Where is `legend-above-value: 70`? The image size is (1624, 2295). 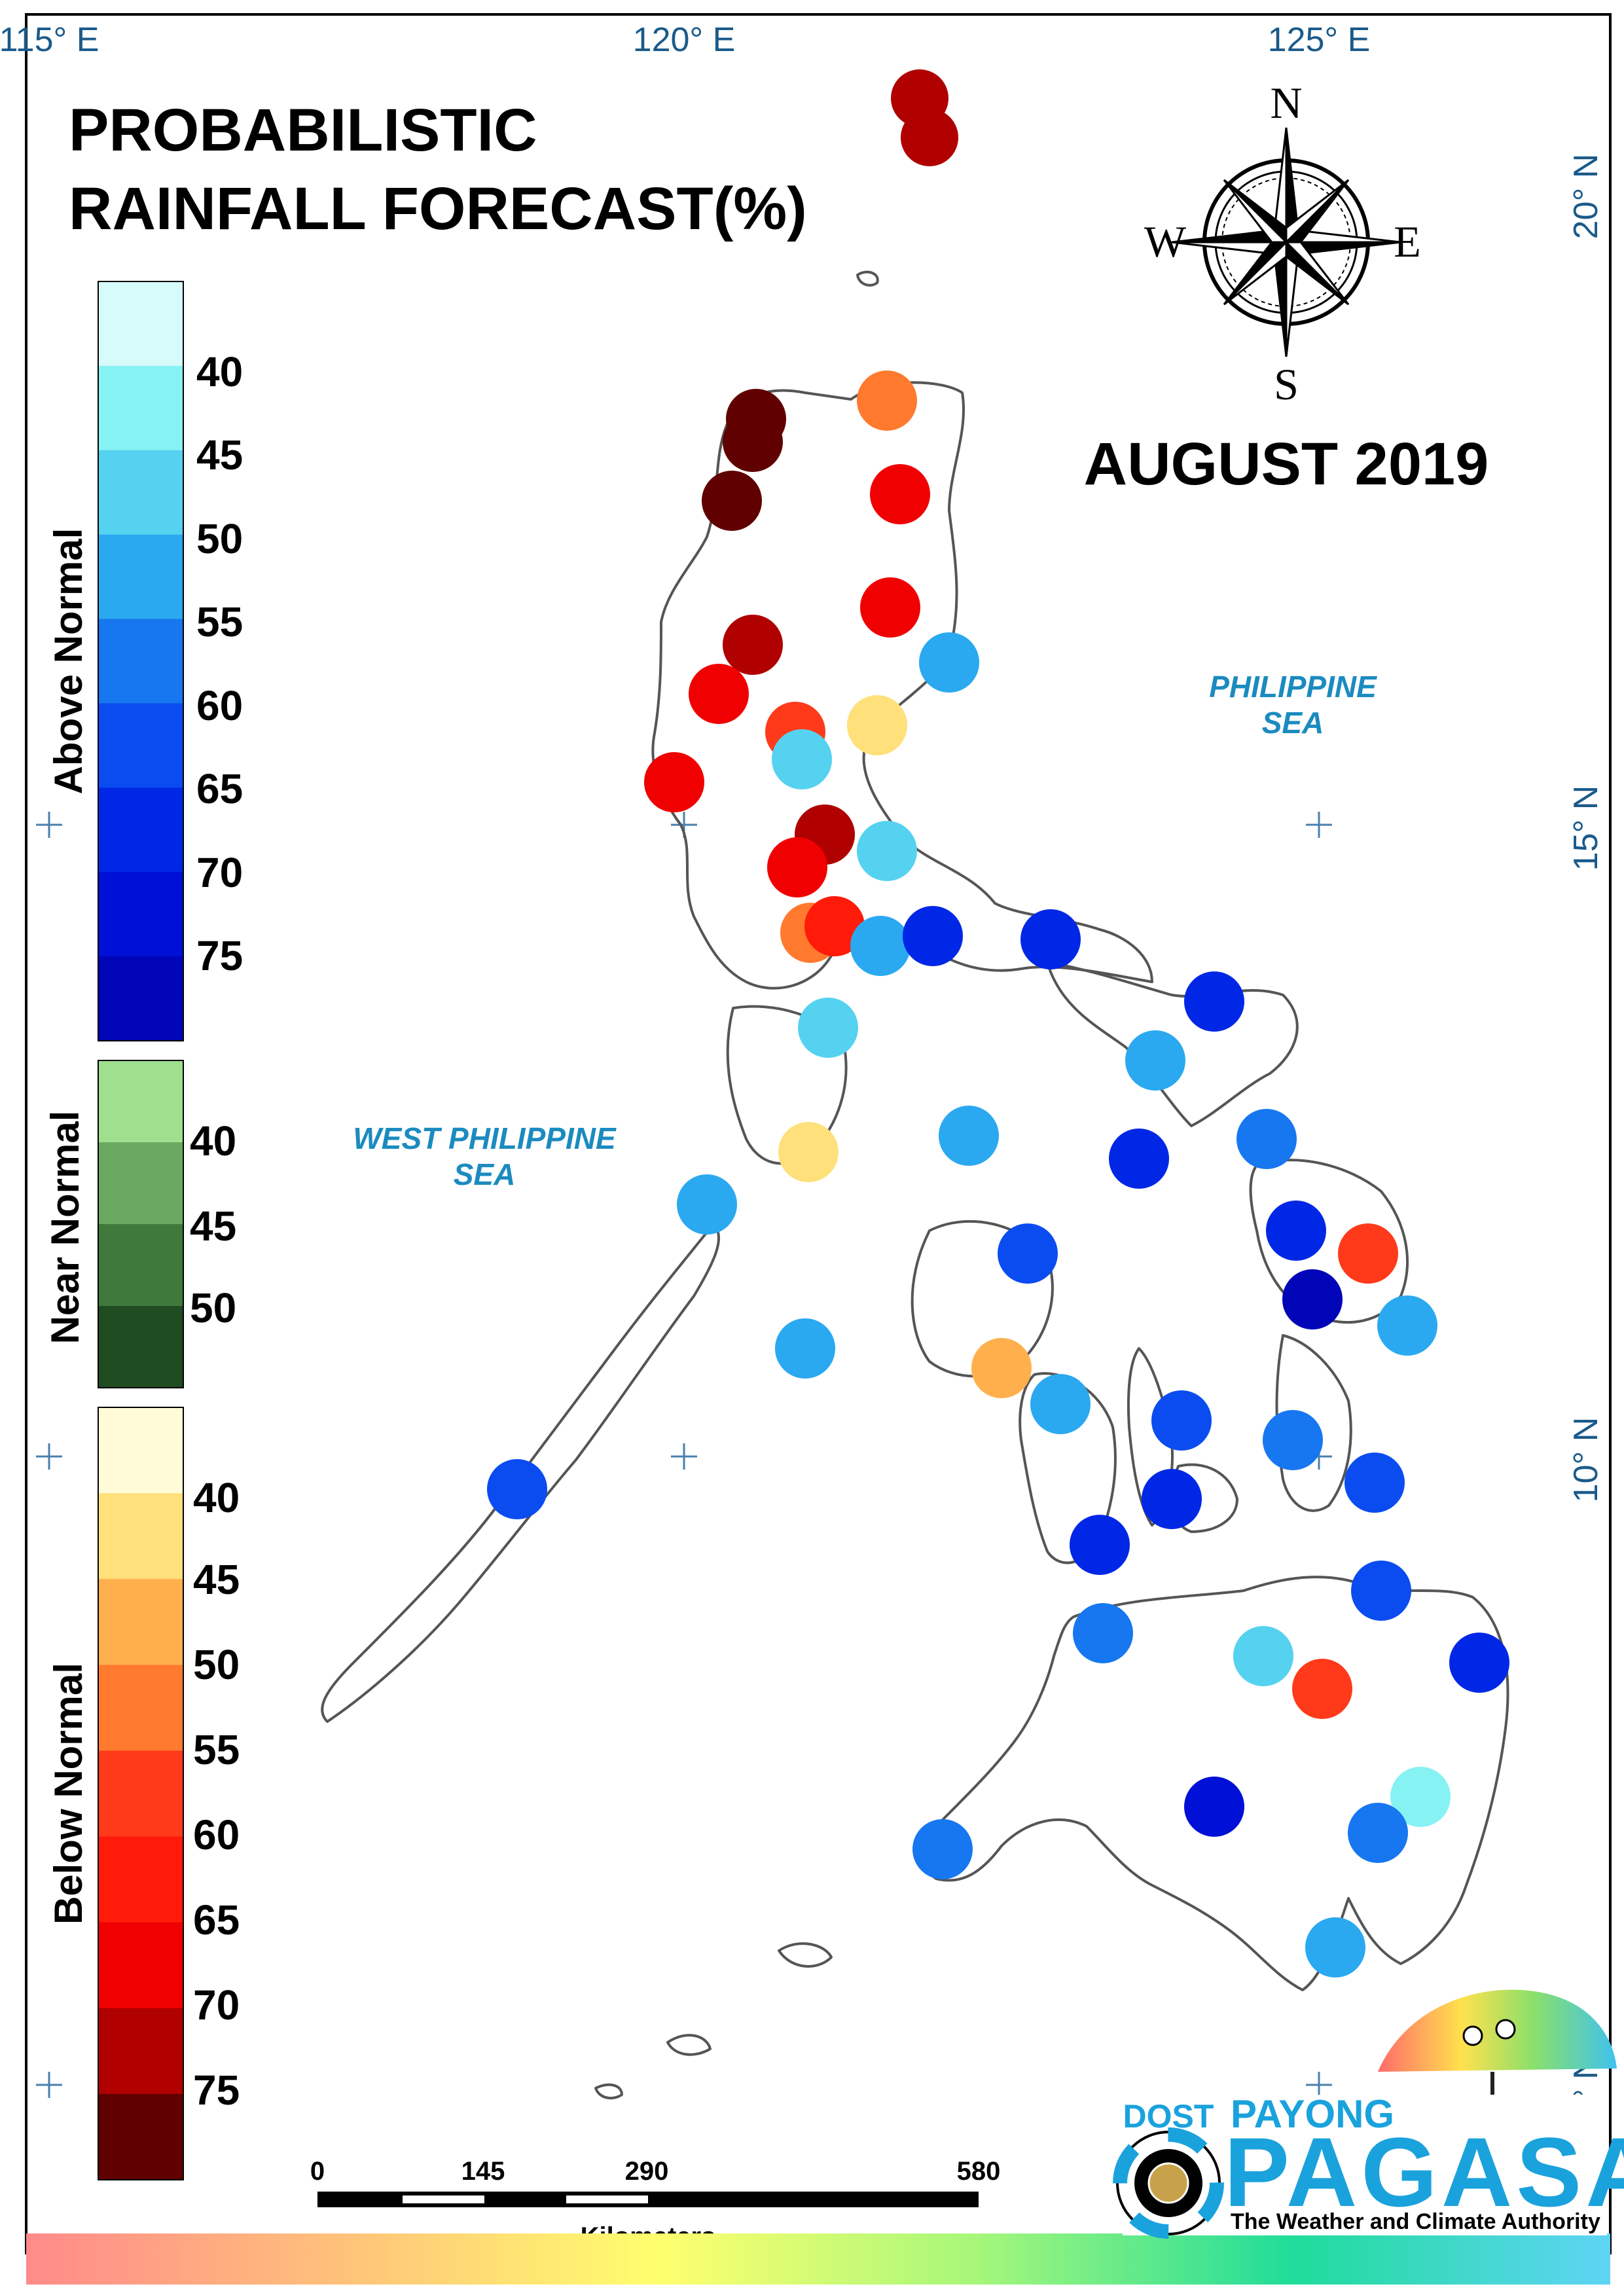 legend-above-value: 70 is located at coordinates (219, 873).